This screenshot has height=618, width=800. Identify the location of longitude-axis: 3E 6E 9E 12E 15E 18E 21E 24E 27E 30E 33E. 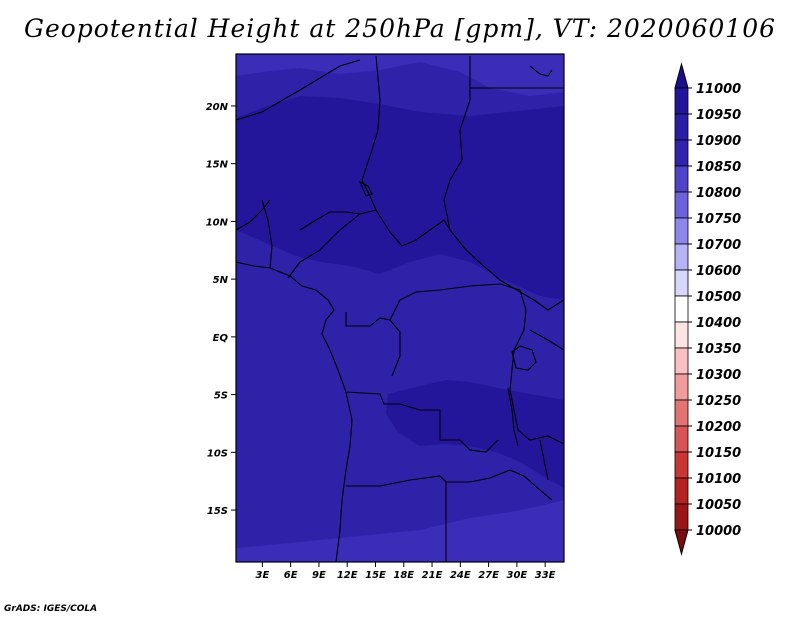
(405, 571).